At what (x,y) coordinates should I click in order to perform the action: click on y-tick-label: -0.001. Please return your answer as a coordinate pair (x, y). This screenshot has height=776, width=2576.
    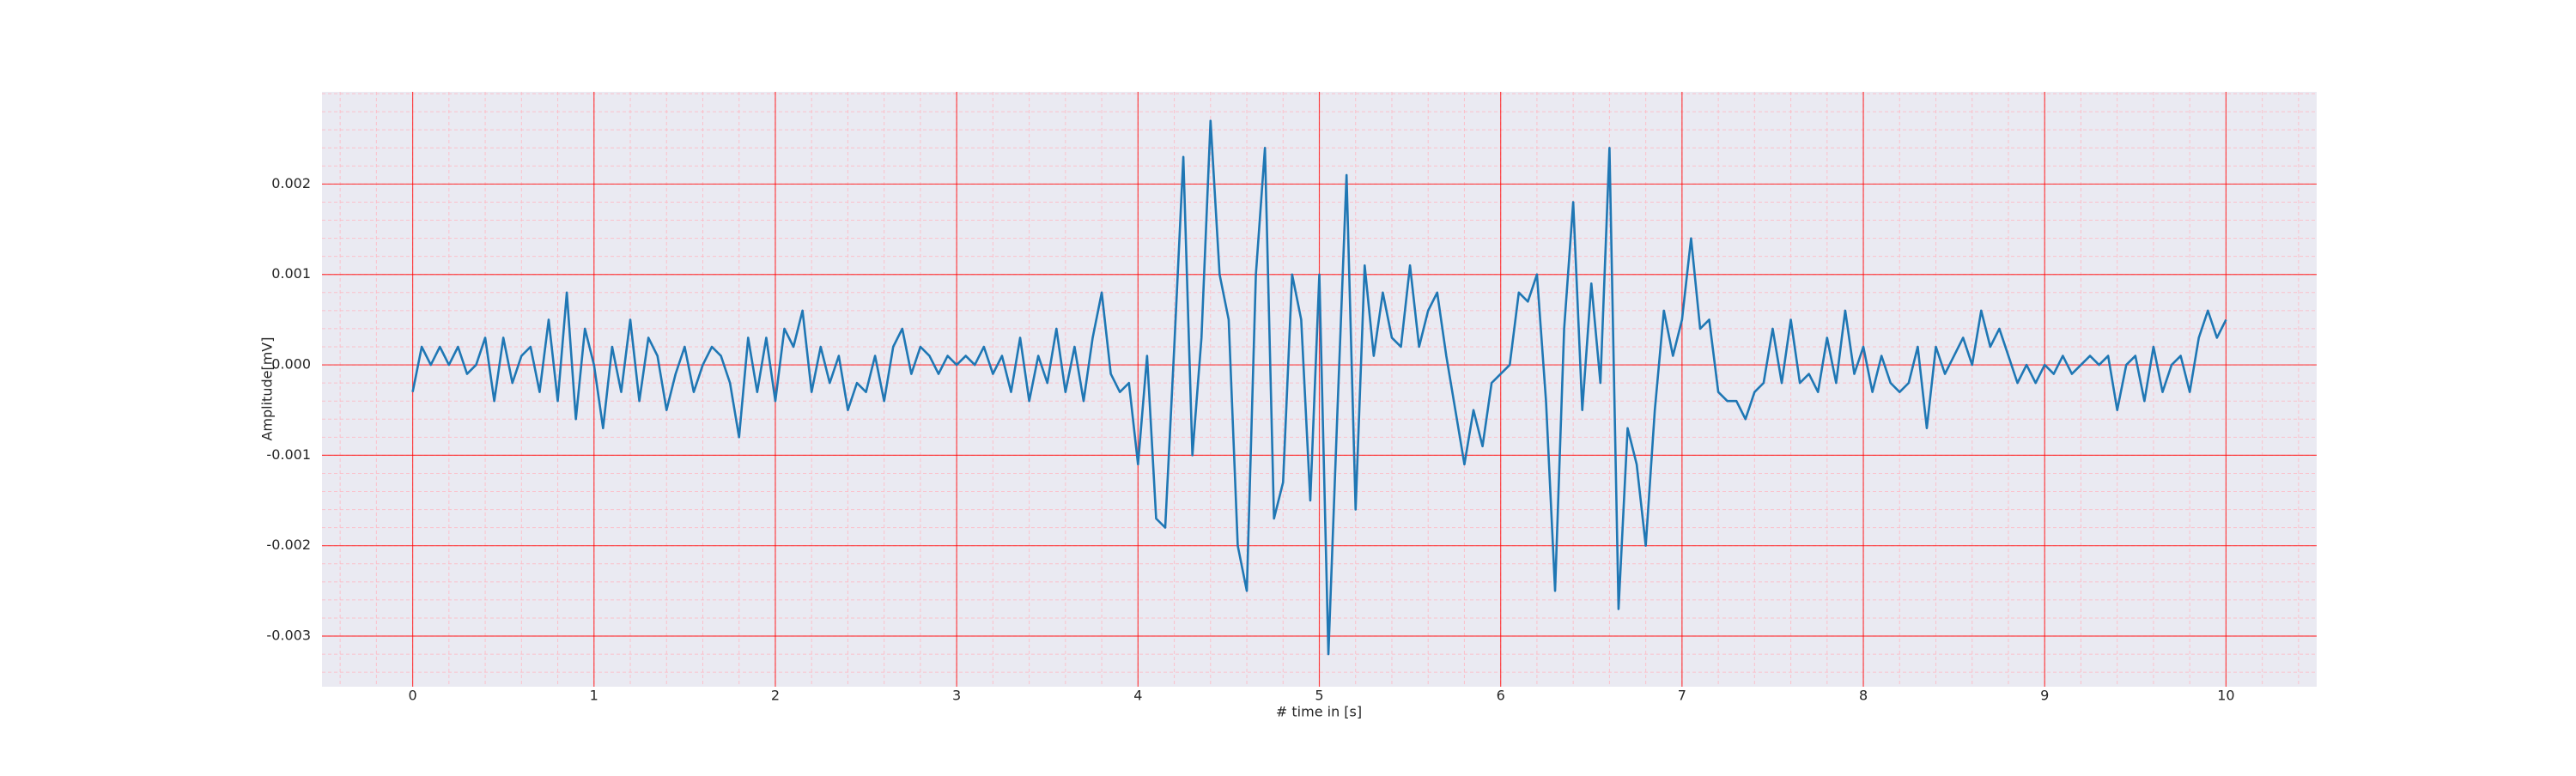
    Looking at the image, I should click on (289, 454).